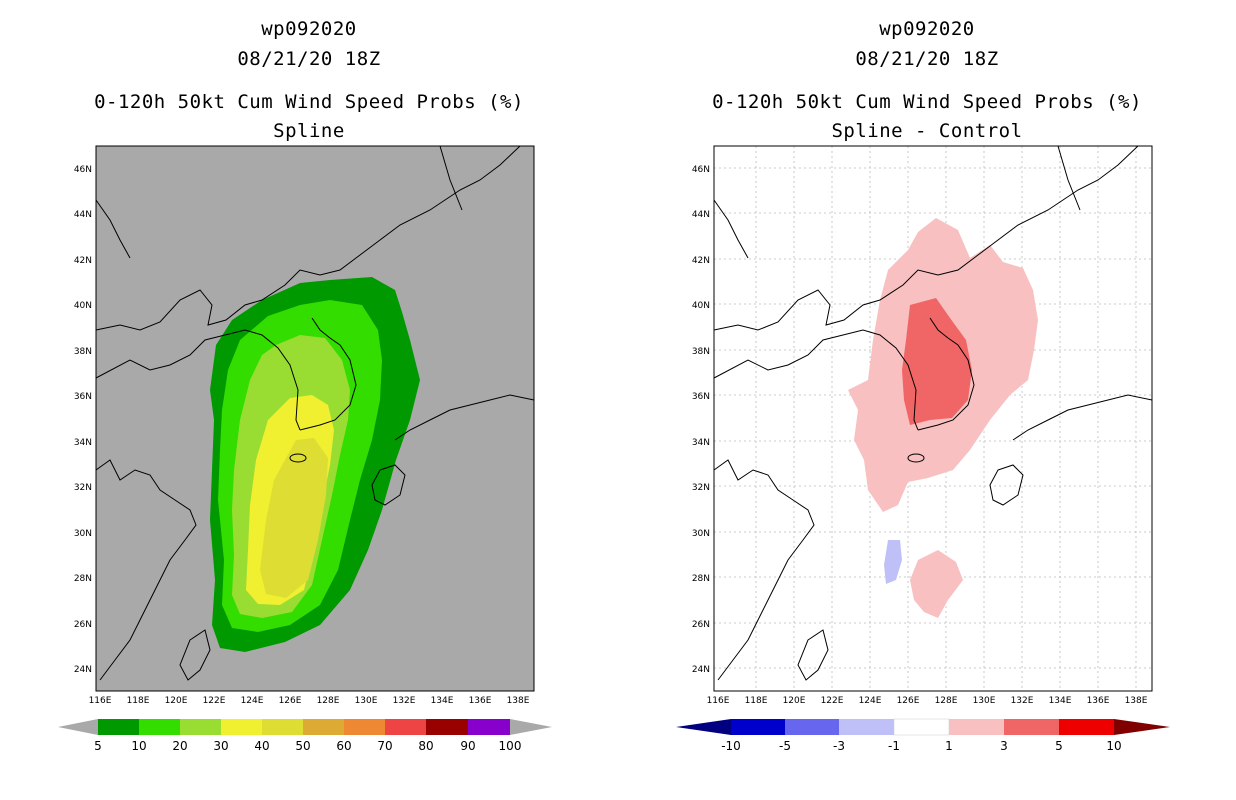 This screenshot has width=1236, height=800. What do you see at coordinates (100, 701) in the screenshot?
I see `lon-tick: 116E` at bounding box center [100, 701].